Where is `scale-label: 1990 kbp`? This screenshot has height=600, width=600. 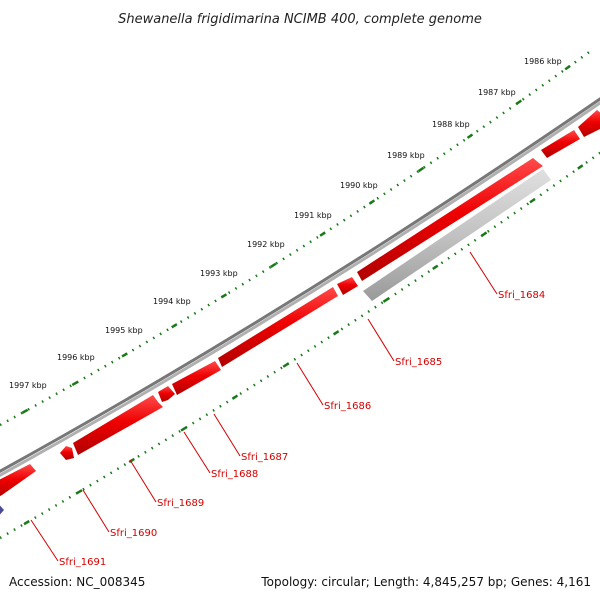
scale-label: 1990 kbp is located at coordinates (359, 185).